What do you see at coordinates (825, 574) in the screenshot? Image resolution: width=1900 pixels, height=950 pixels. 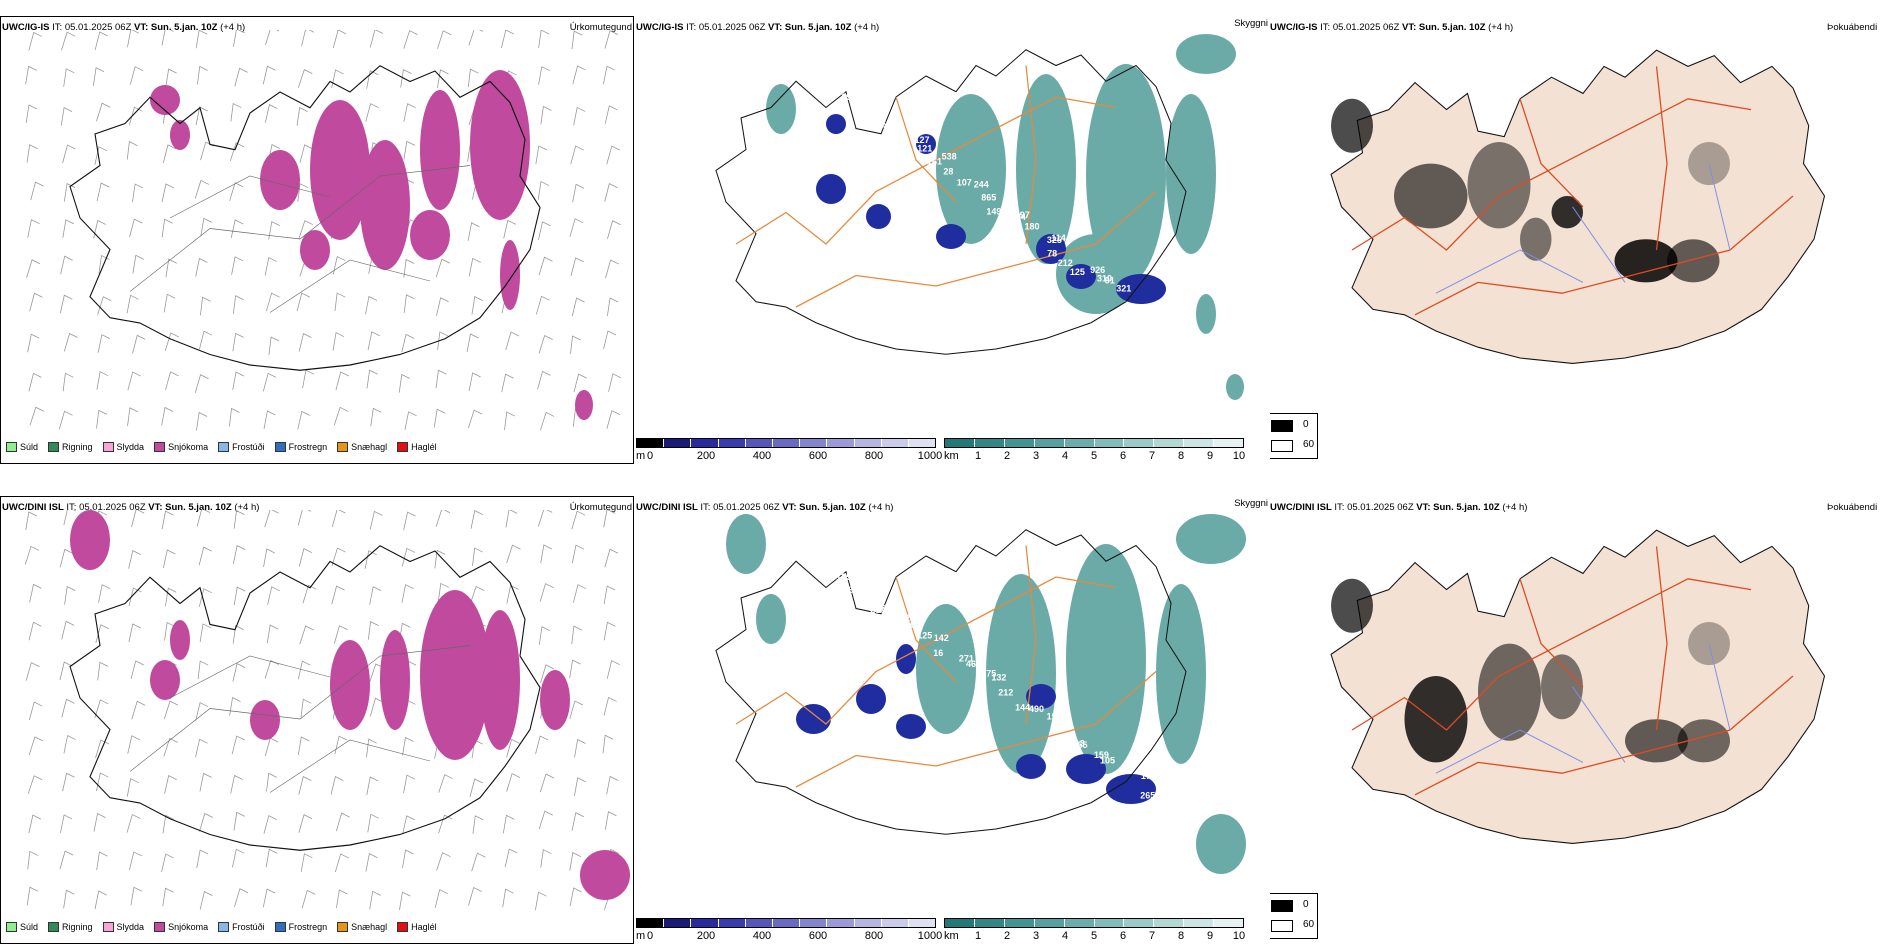 I see `cloudbase-value: 430` at bounding box center [825, 574].